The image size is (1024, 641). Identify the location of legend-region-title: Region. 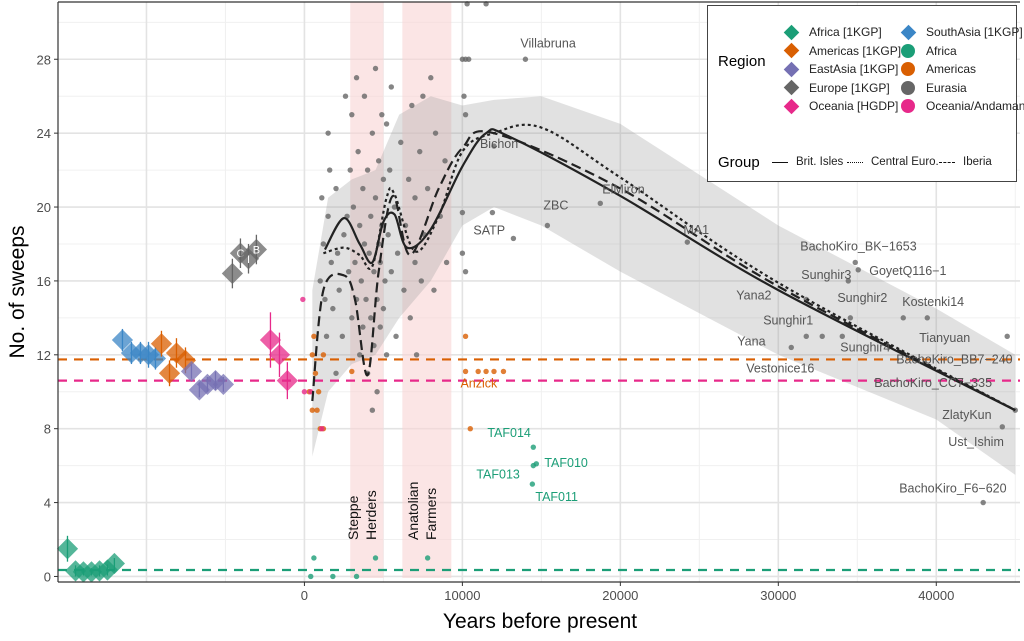
(742, 61).